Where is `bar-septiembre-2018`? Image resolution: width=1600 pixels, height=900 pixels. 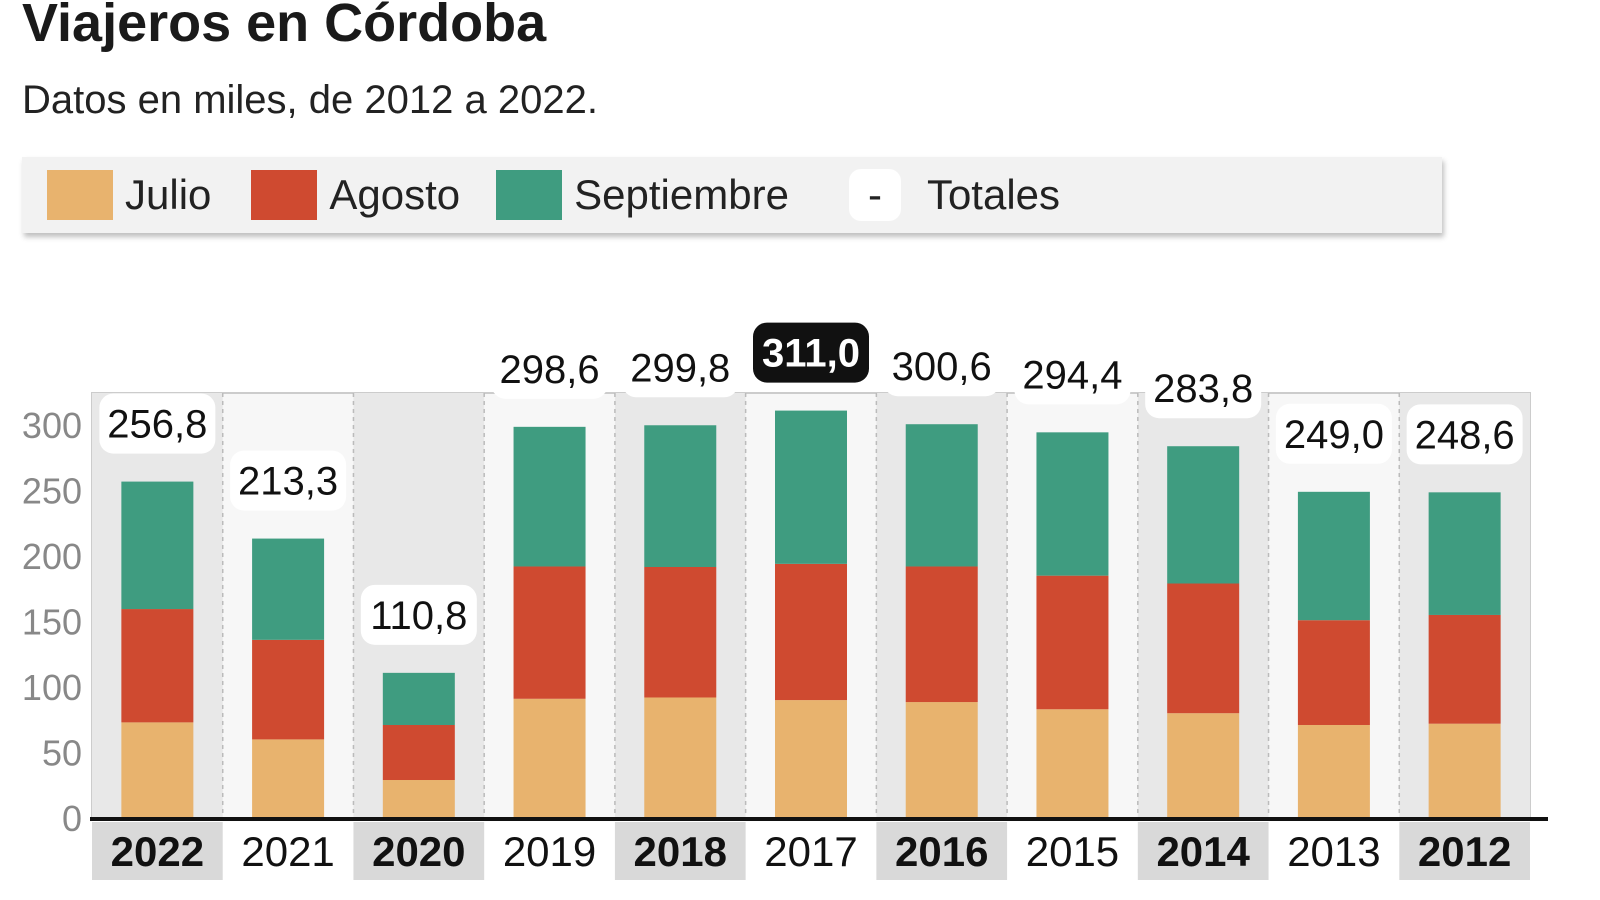 bar-septiembre-2018 is located at coordinates (680, 496).